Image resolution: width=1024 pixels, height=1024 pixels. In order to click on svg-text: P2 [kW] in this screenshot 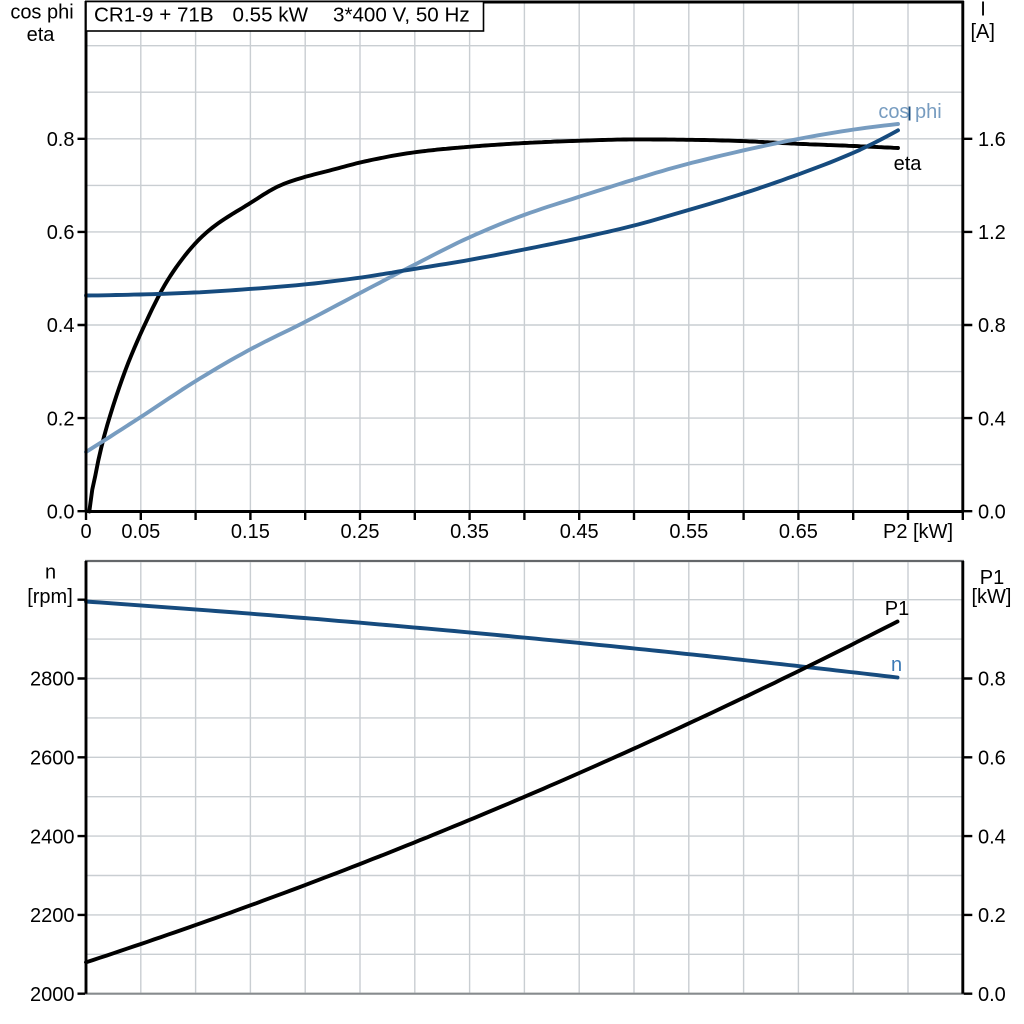, I will do `click(918, 532)`.